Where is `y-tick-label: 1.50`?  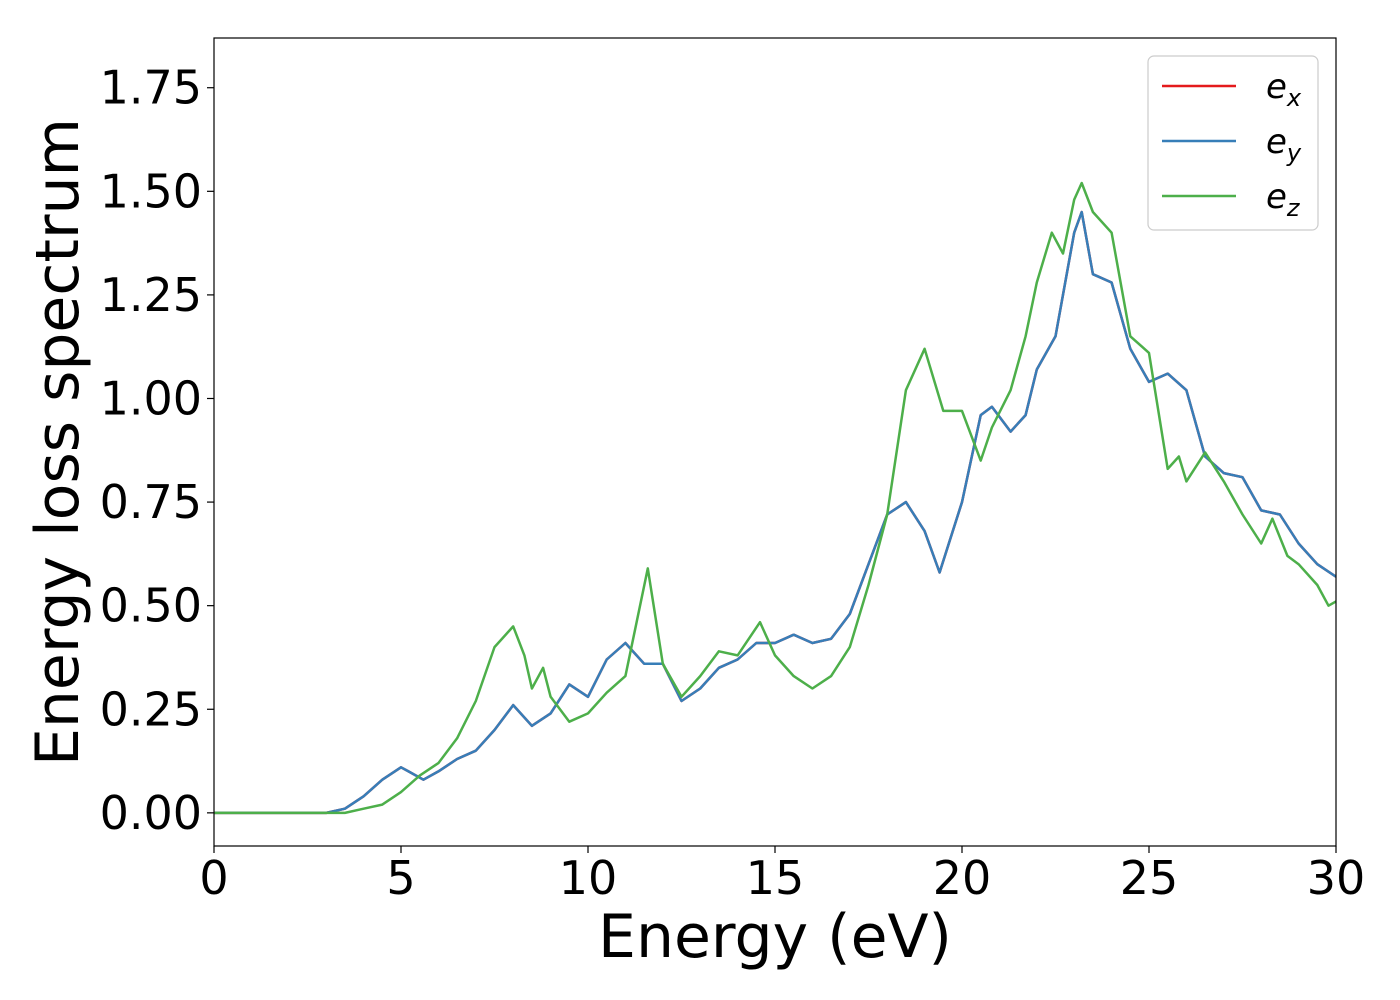
y-tick-label: 1.50 is located at coordinates (151, 191).